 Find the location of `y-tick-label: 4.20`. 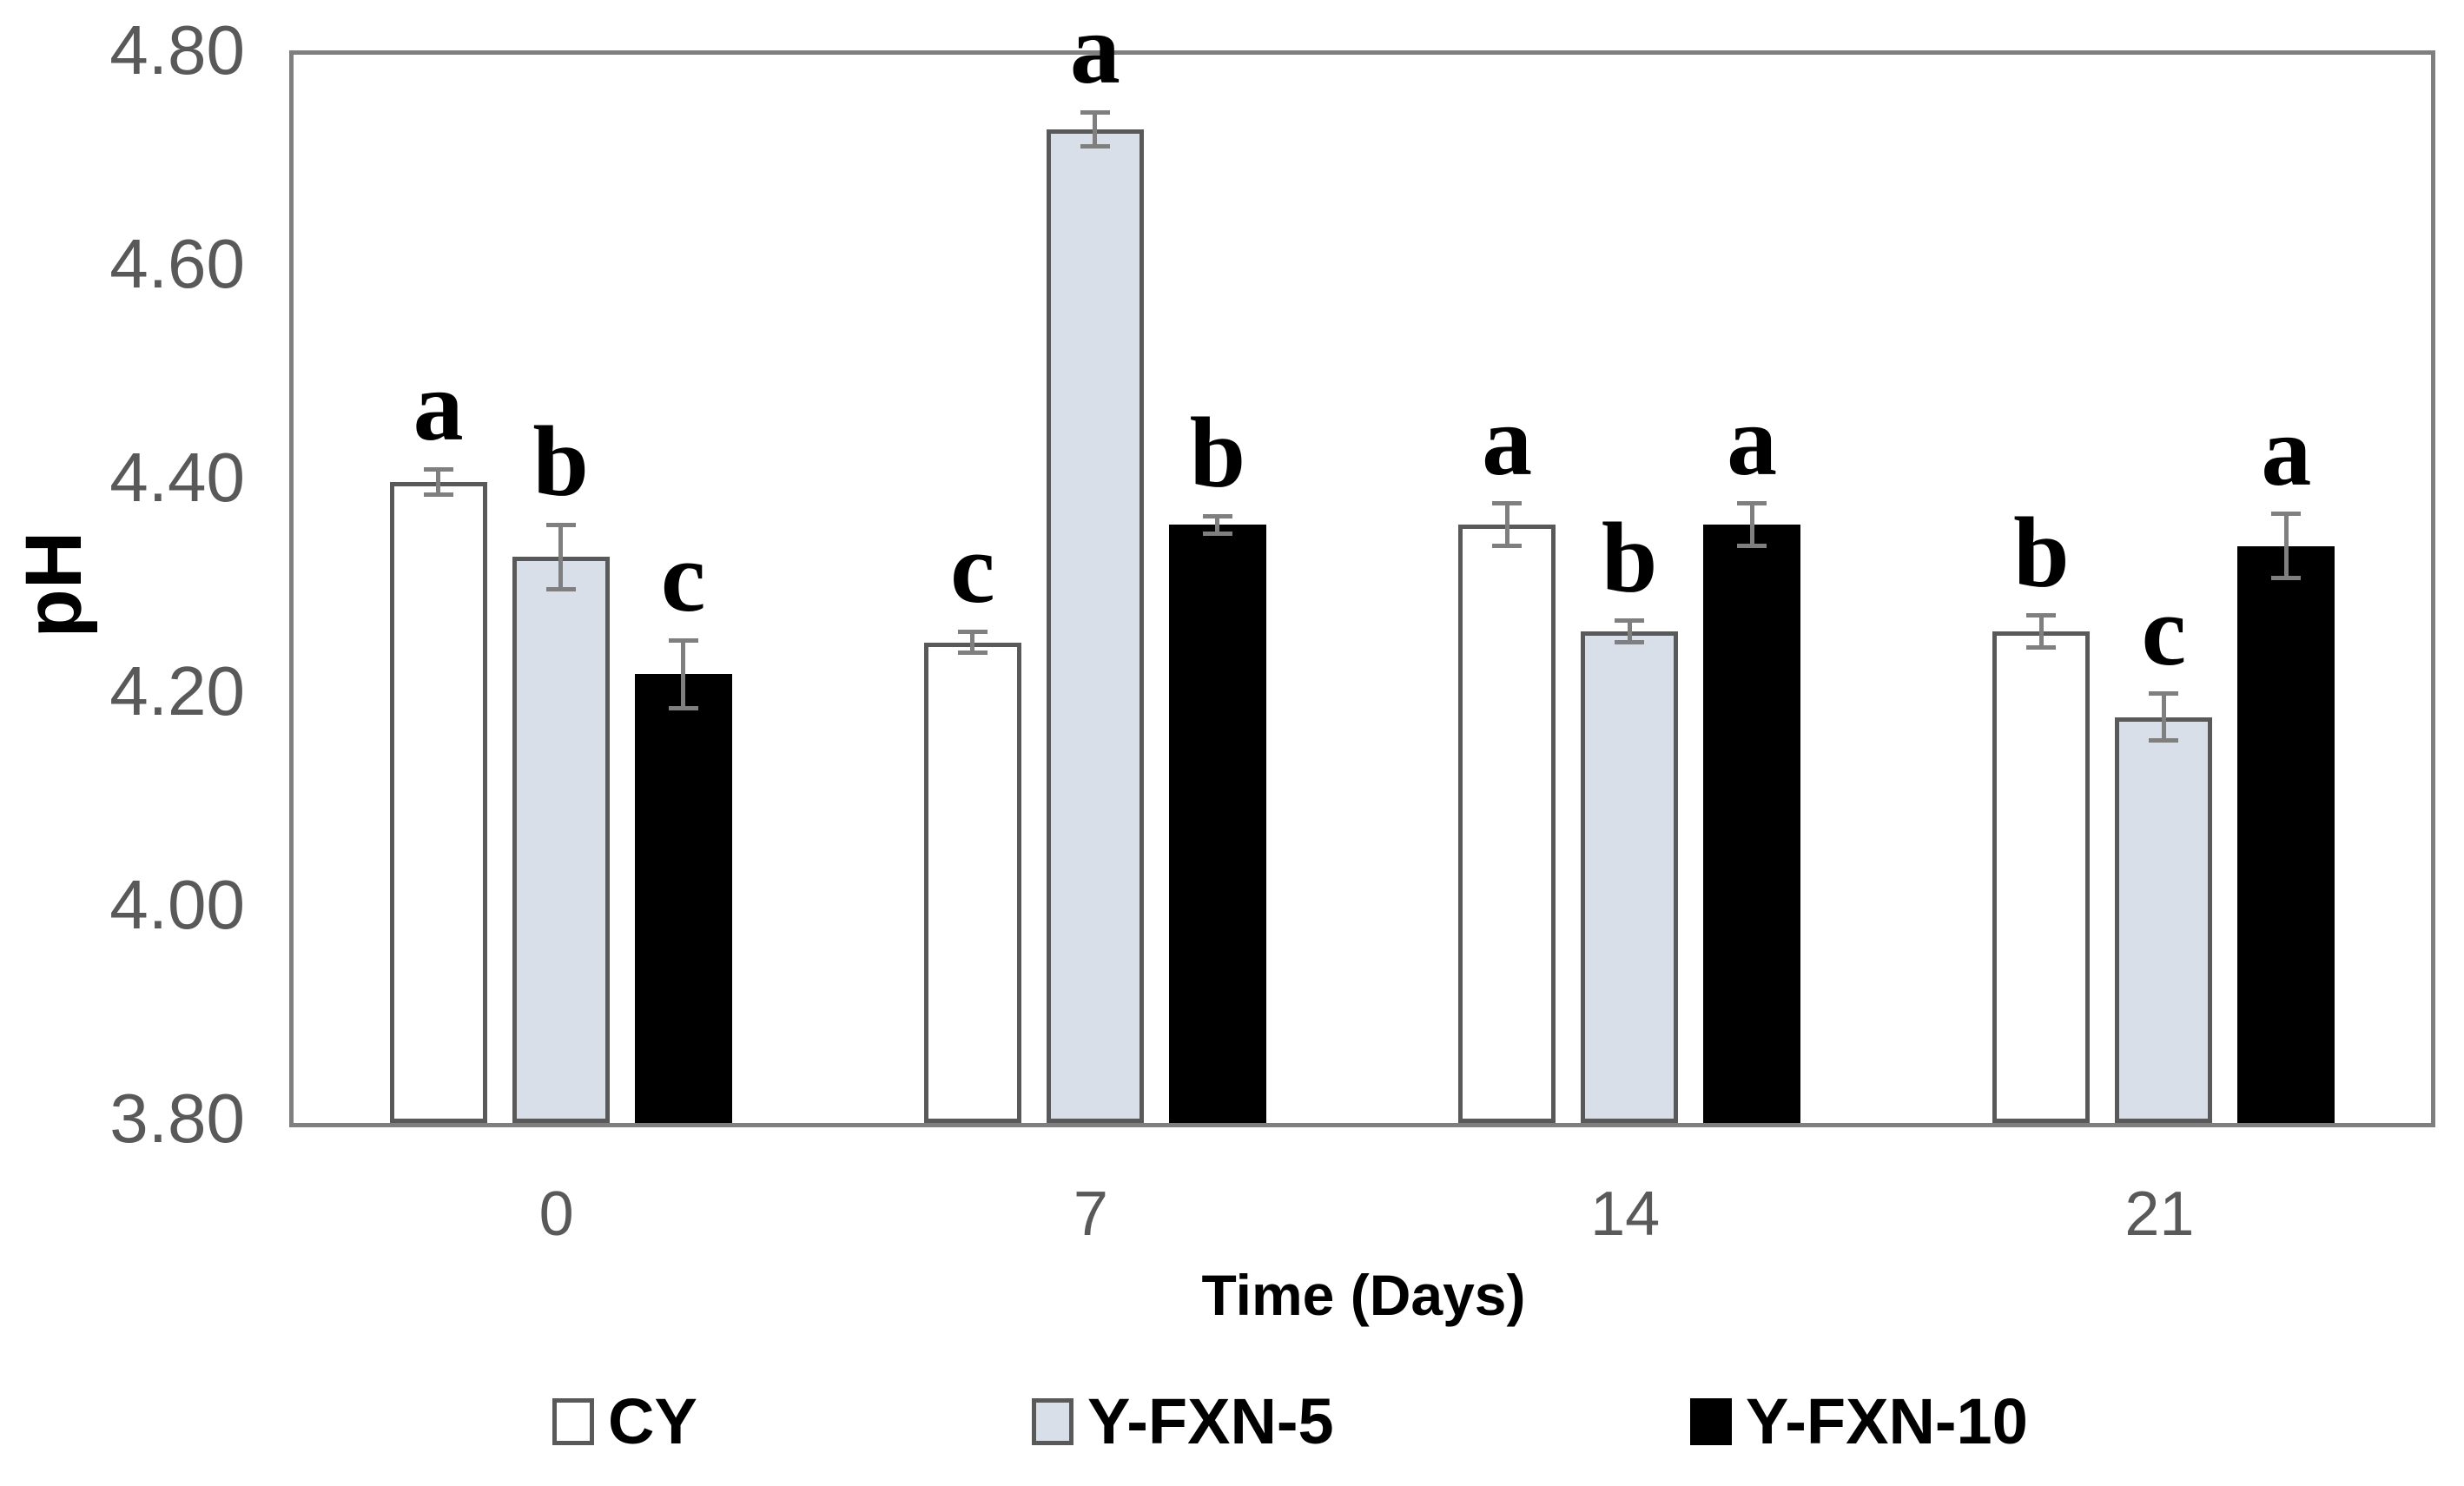

y-tick-label: 4.20 is located at coordinates (177, 691).